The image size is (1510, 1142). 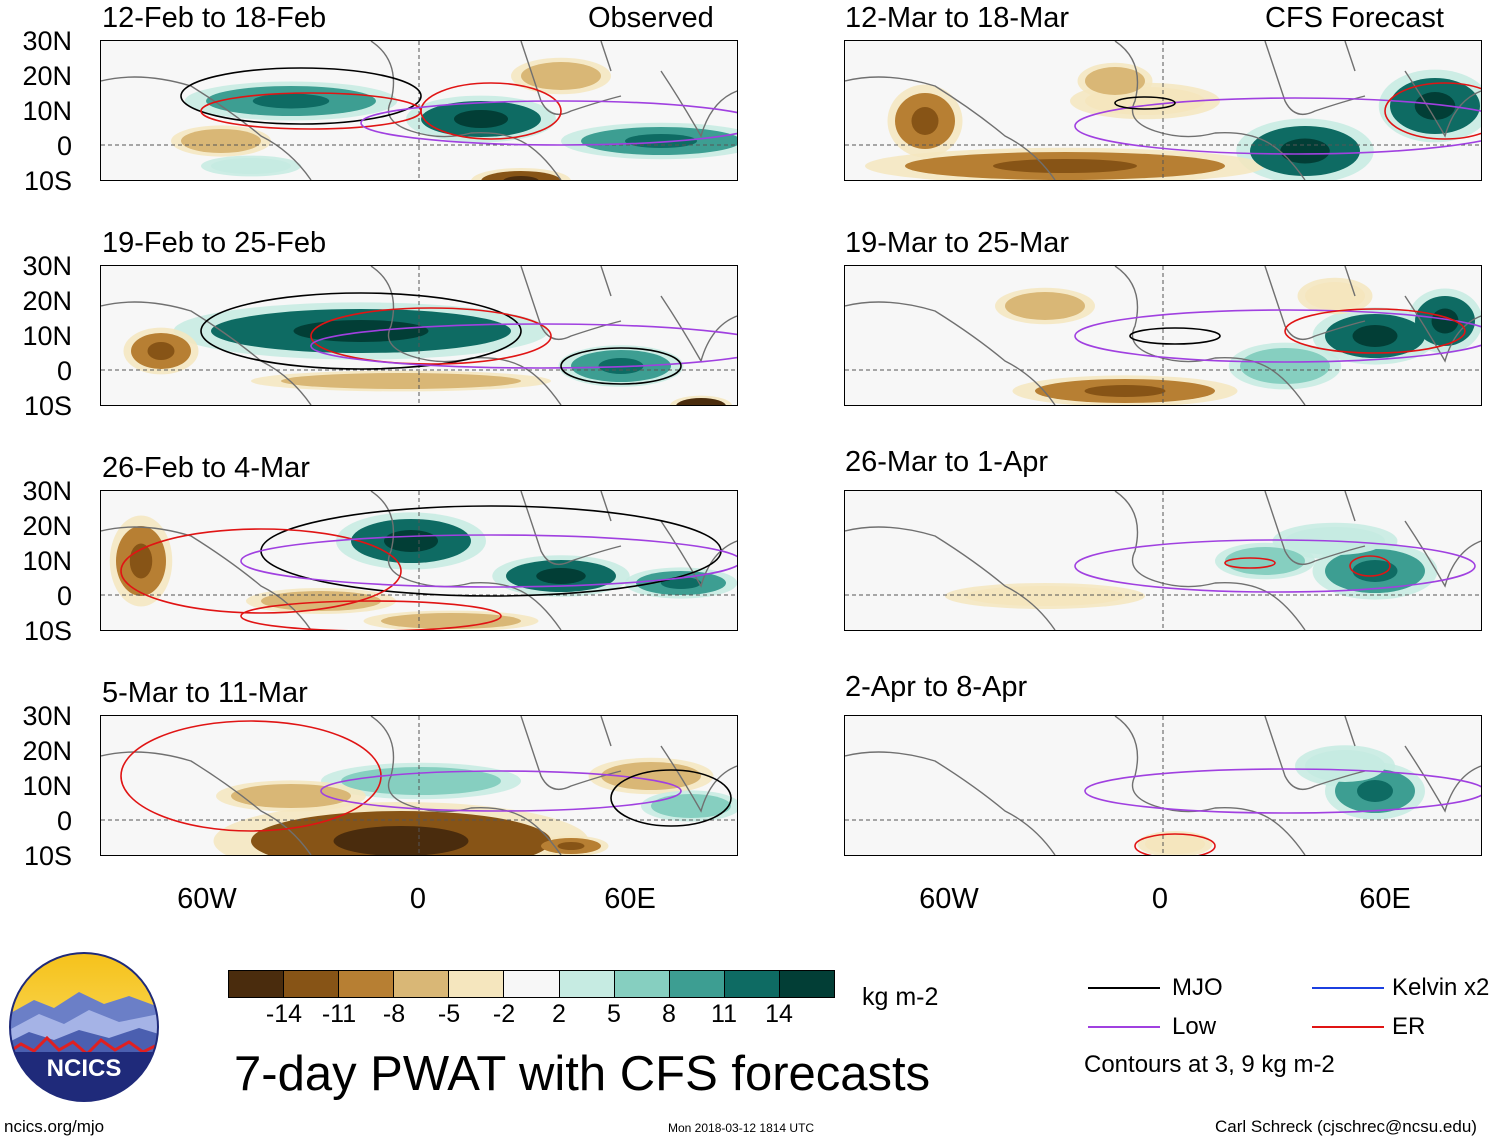 I want to click on legend-low-line, so click(x=1124, y=1027).